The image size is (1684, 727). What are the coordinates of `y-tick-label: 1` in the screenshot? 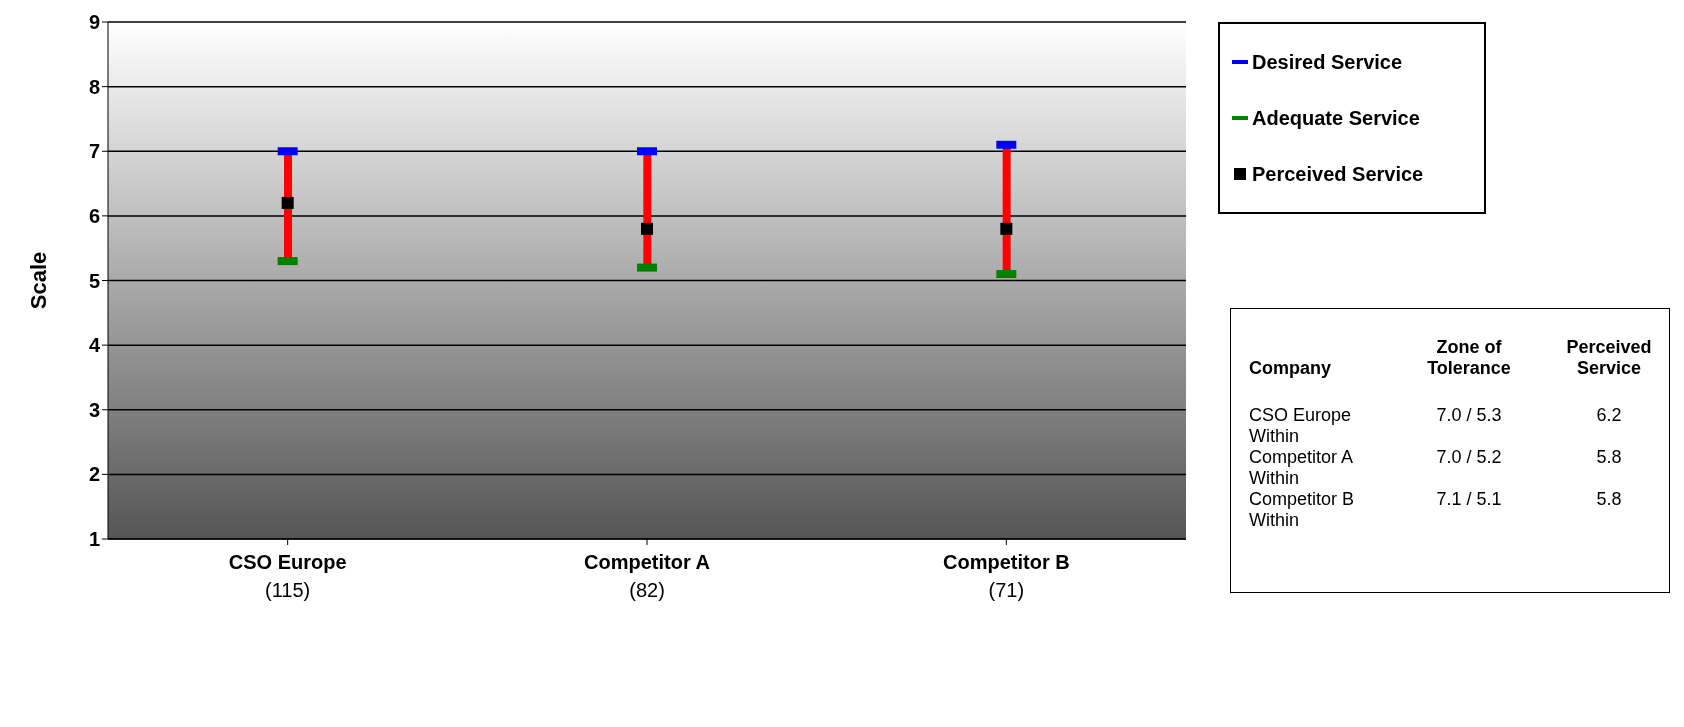 It's located at (94, 539).